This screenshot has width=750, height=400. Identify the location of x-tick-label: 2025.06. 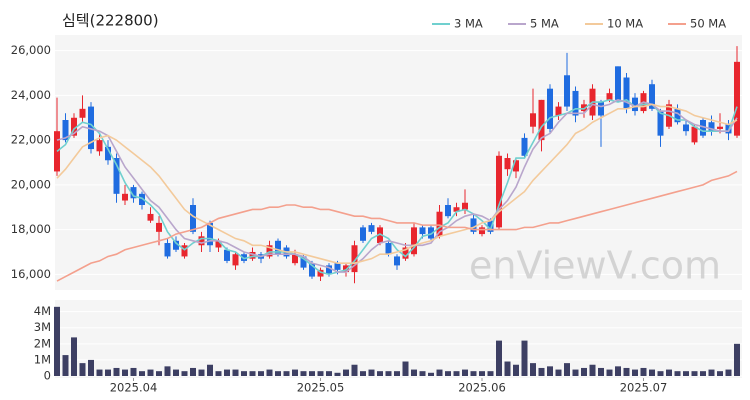
(482, 388).